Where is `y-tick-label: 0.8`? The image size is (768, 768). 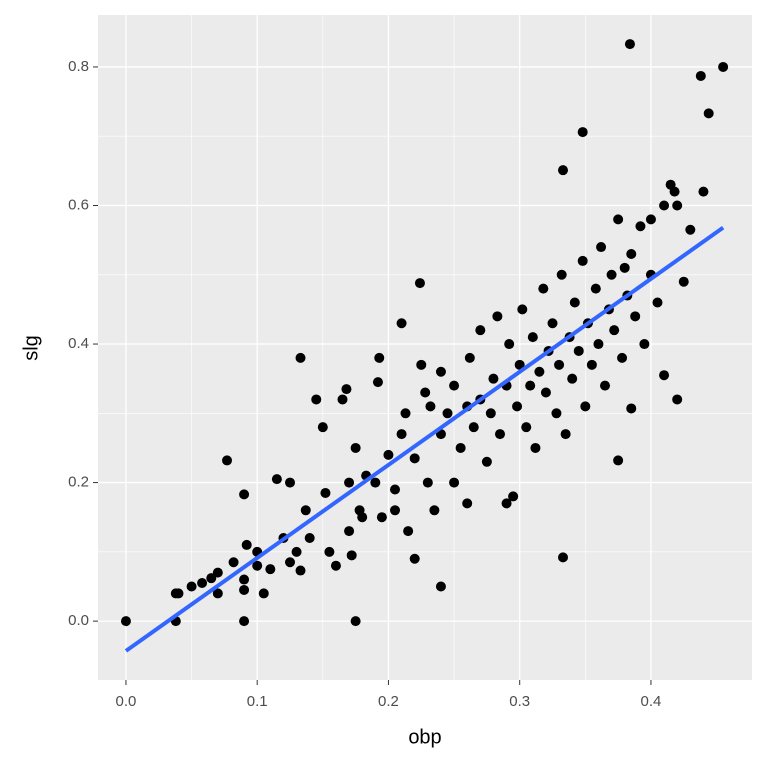 y-tick-label: 0.8 is located at coordinates (78, 66).